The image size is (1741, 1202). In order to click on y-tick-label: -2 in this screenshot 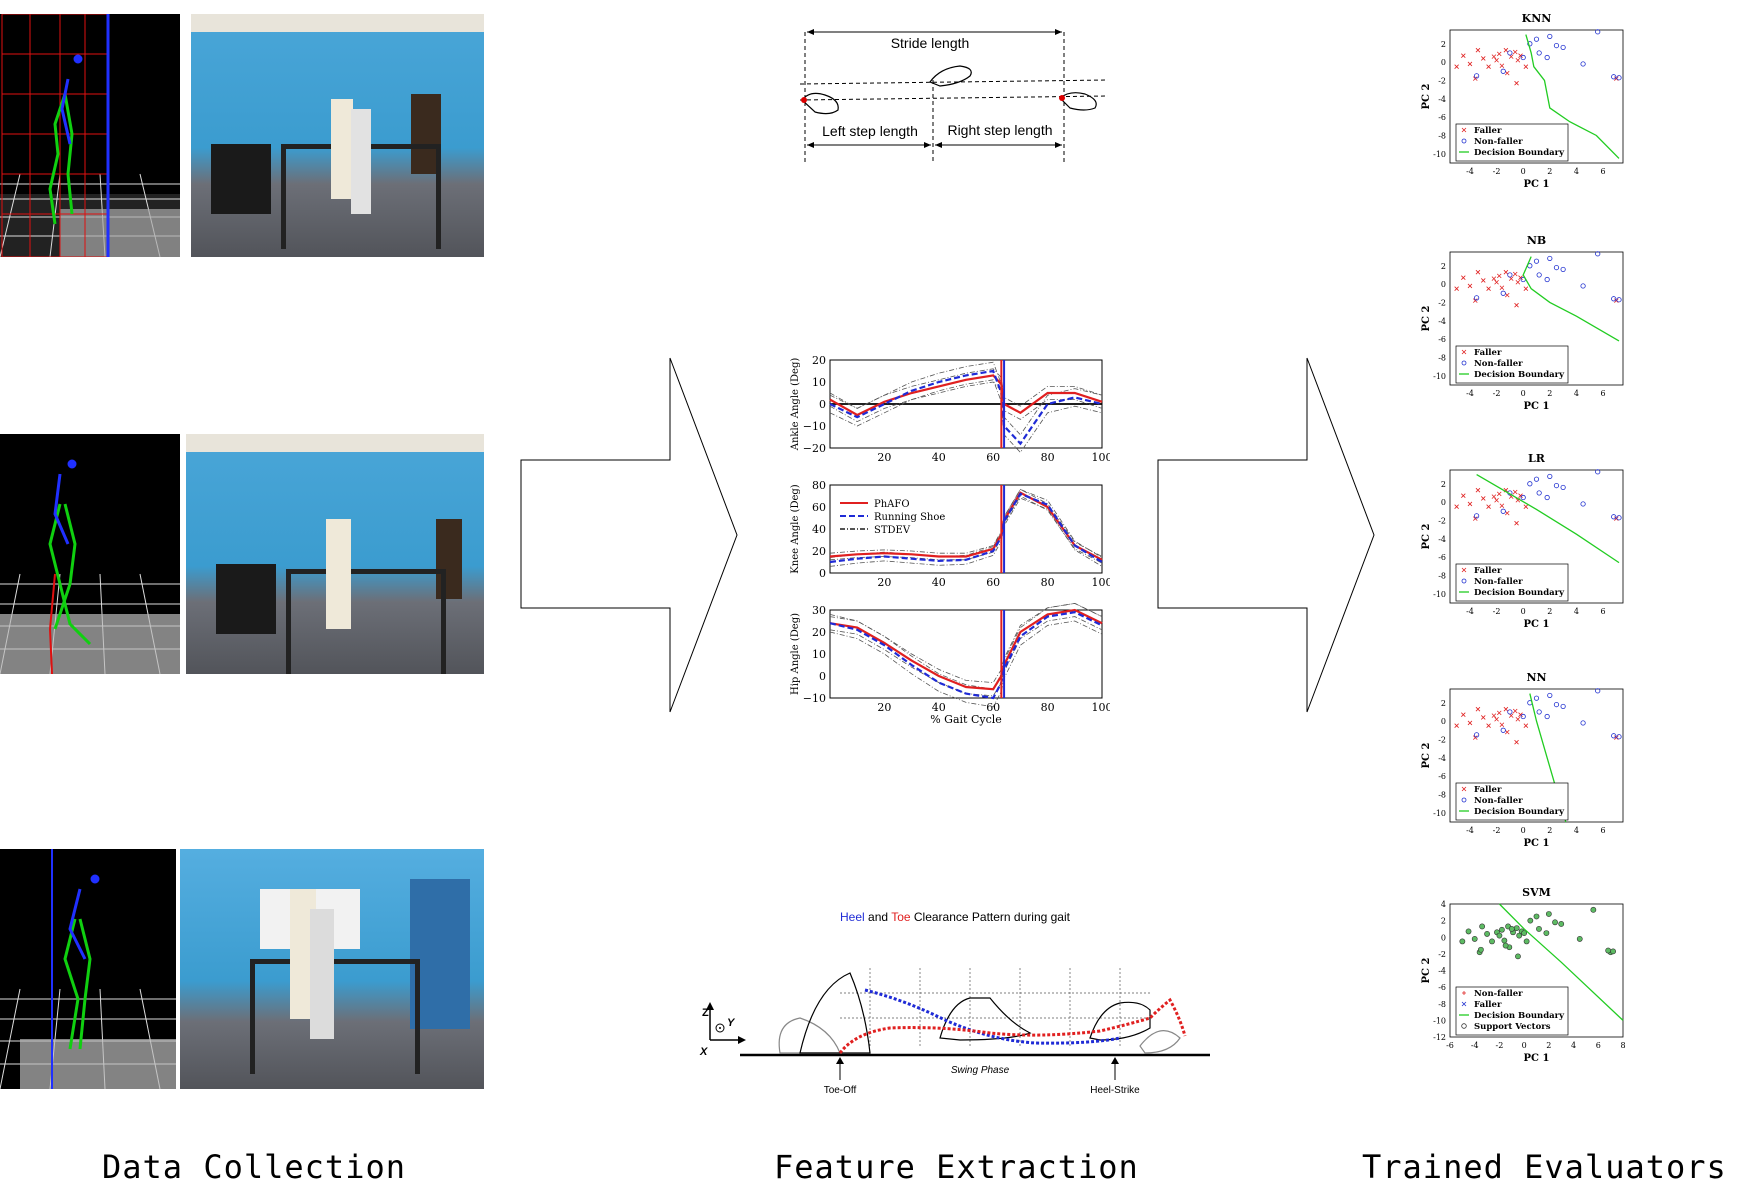, I will do `click(1442, 739)`.